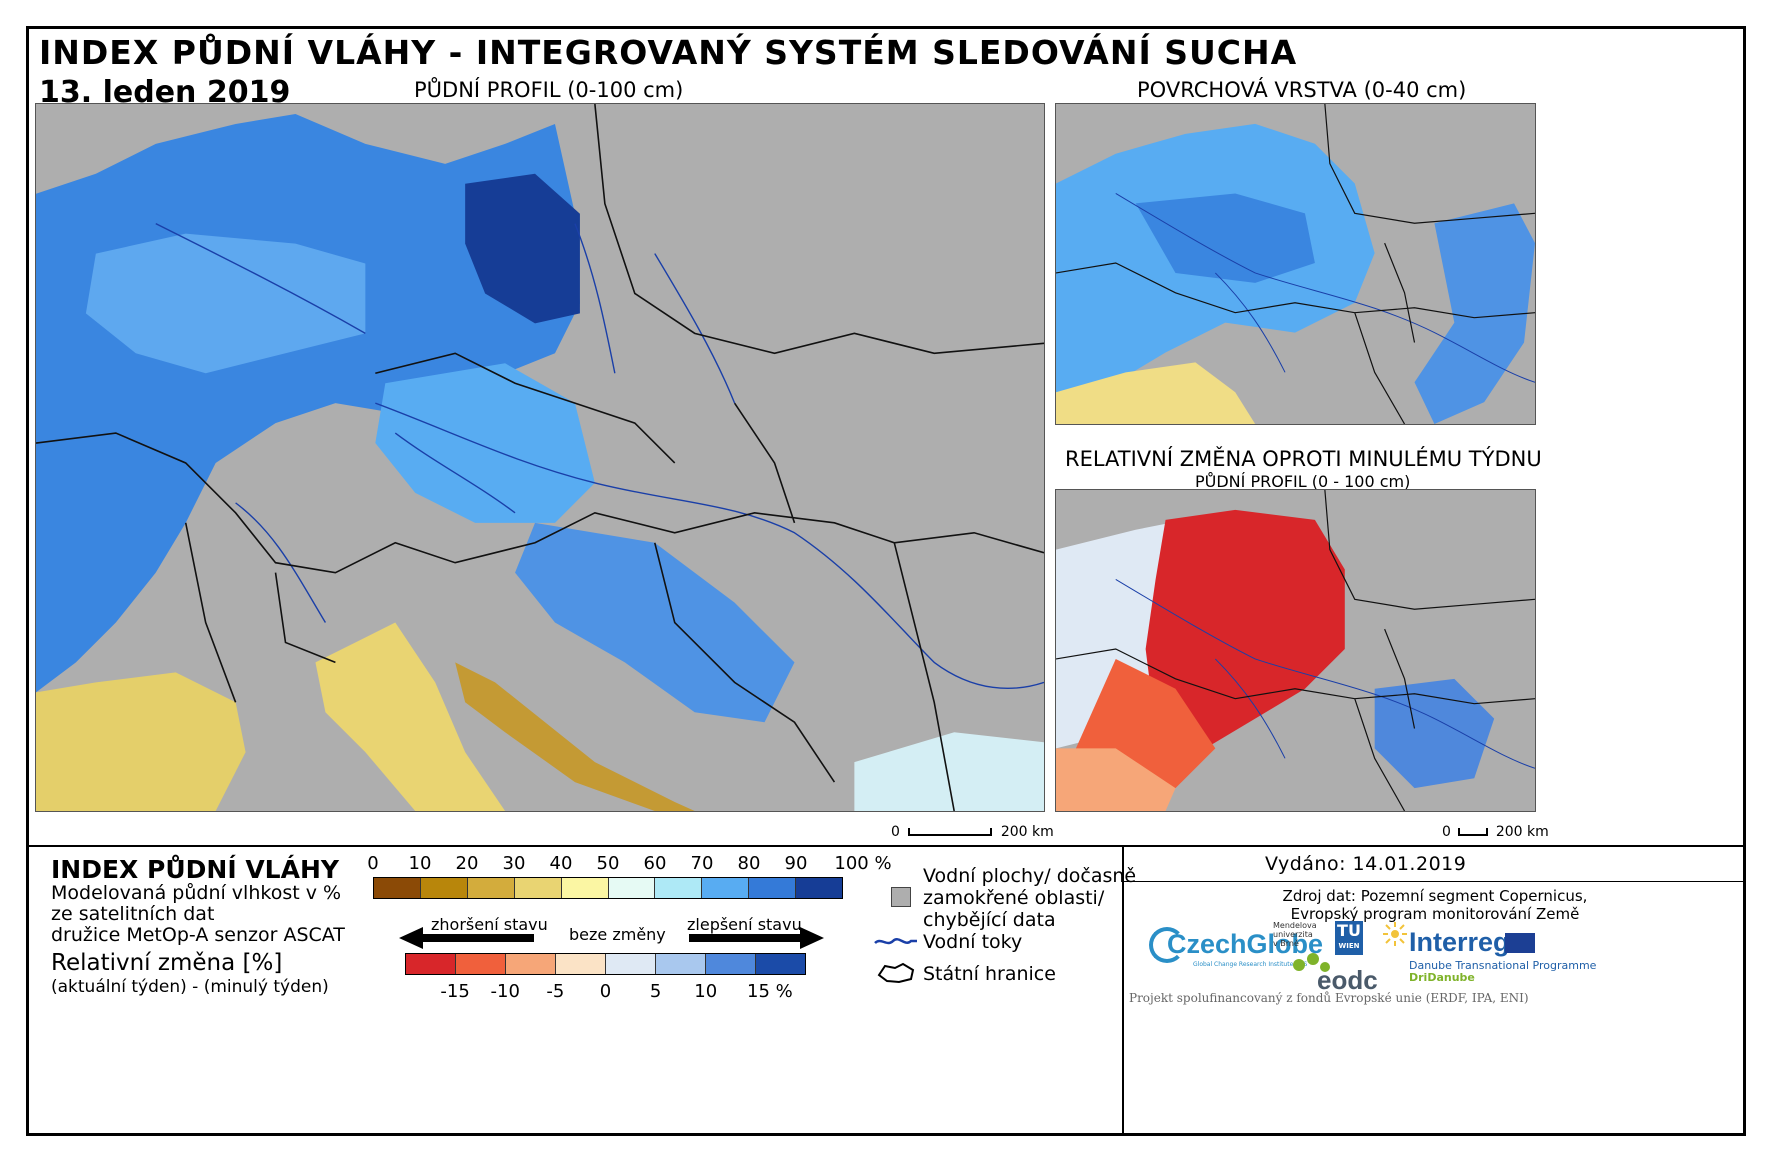  Describe the element at coordinates (989, 920) in the screenshot. I see `water-bodies-line3: chybějící data` at that location.